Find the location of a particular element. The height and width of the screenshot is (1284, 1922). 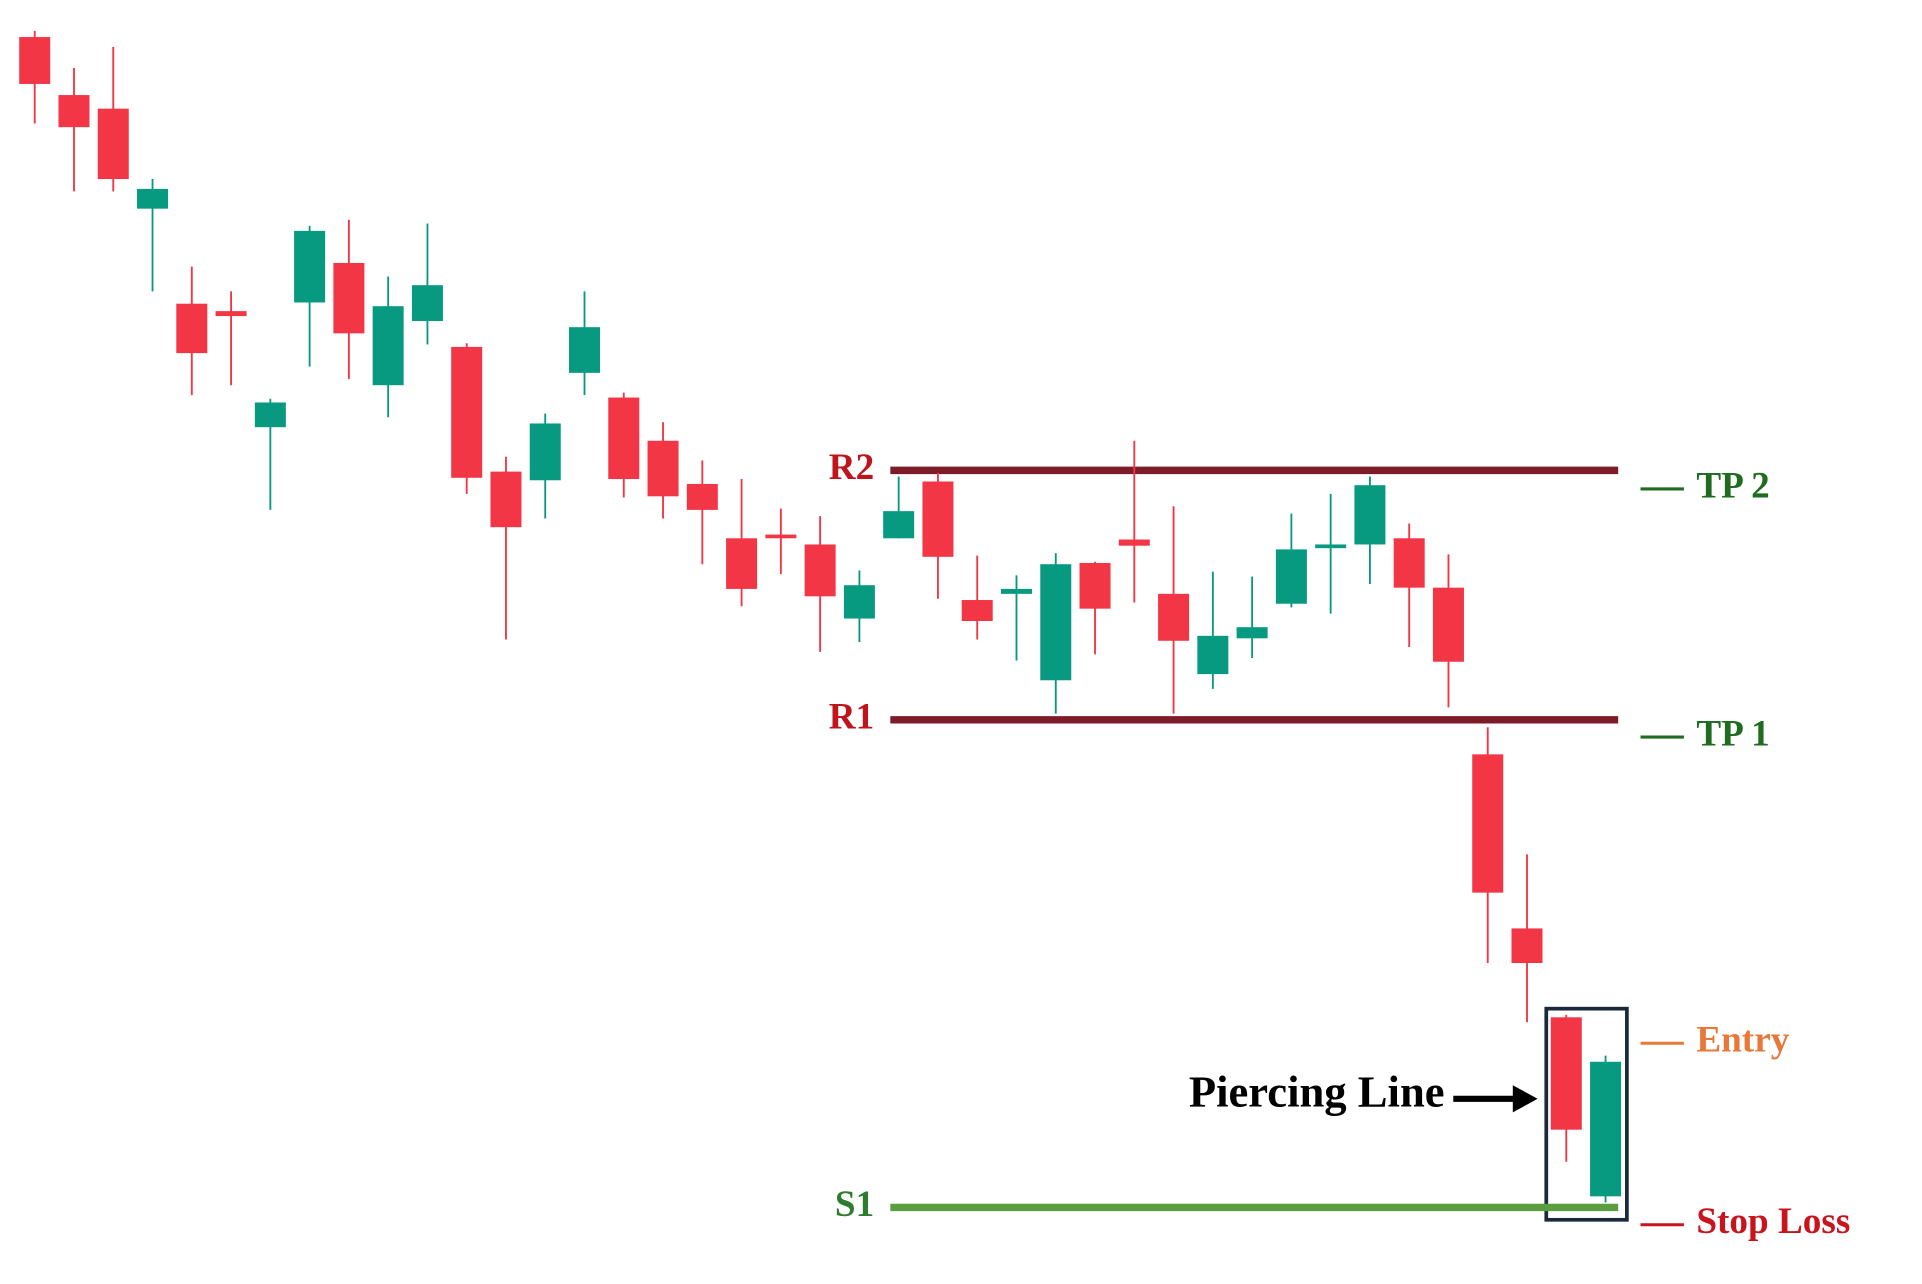

arrow-head is located at coordinates (1525, 1099).